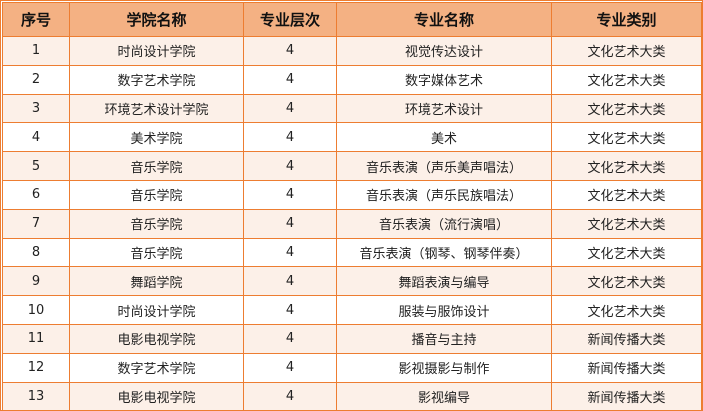 This screenshot has height=411, width=703. Describe the element at coordinates (36, 166) in the screenshot. I see `cell-col-index: 5` at that location.